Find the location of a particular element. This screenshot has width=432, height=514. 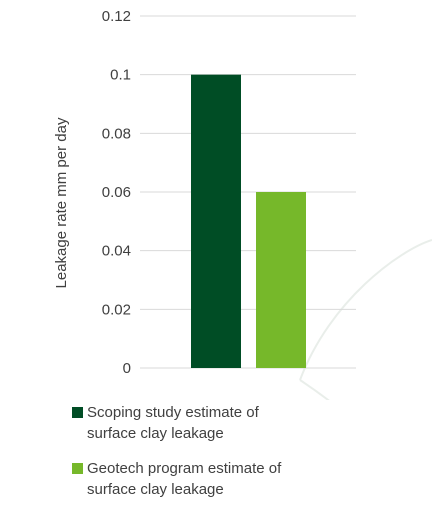

y-tick-label: 0 is located at coordinates (127, 368).